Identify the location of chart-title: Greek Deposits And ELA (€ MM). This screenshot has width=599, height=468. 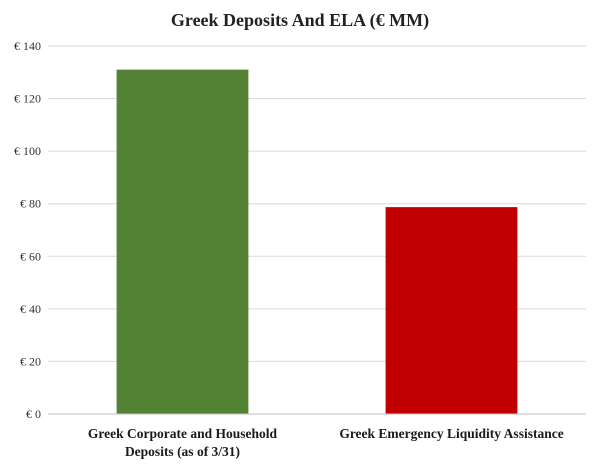
(300, 20).